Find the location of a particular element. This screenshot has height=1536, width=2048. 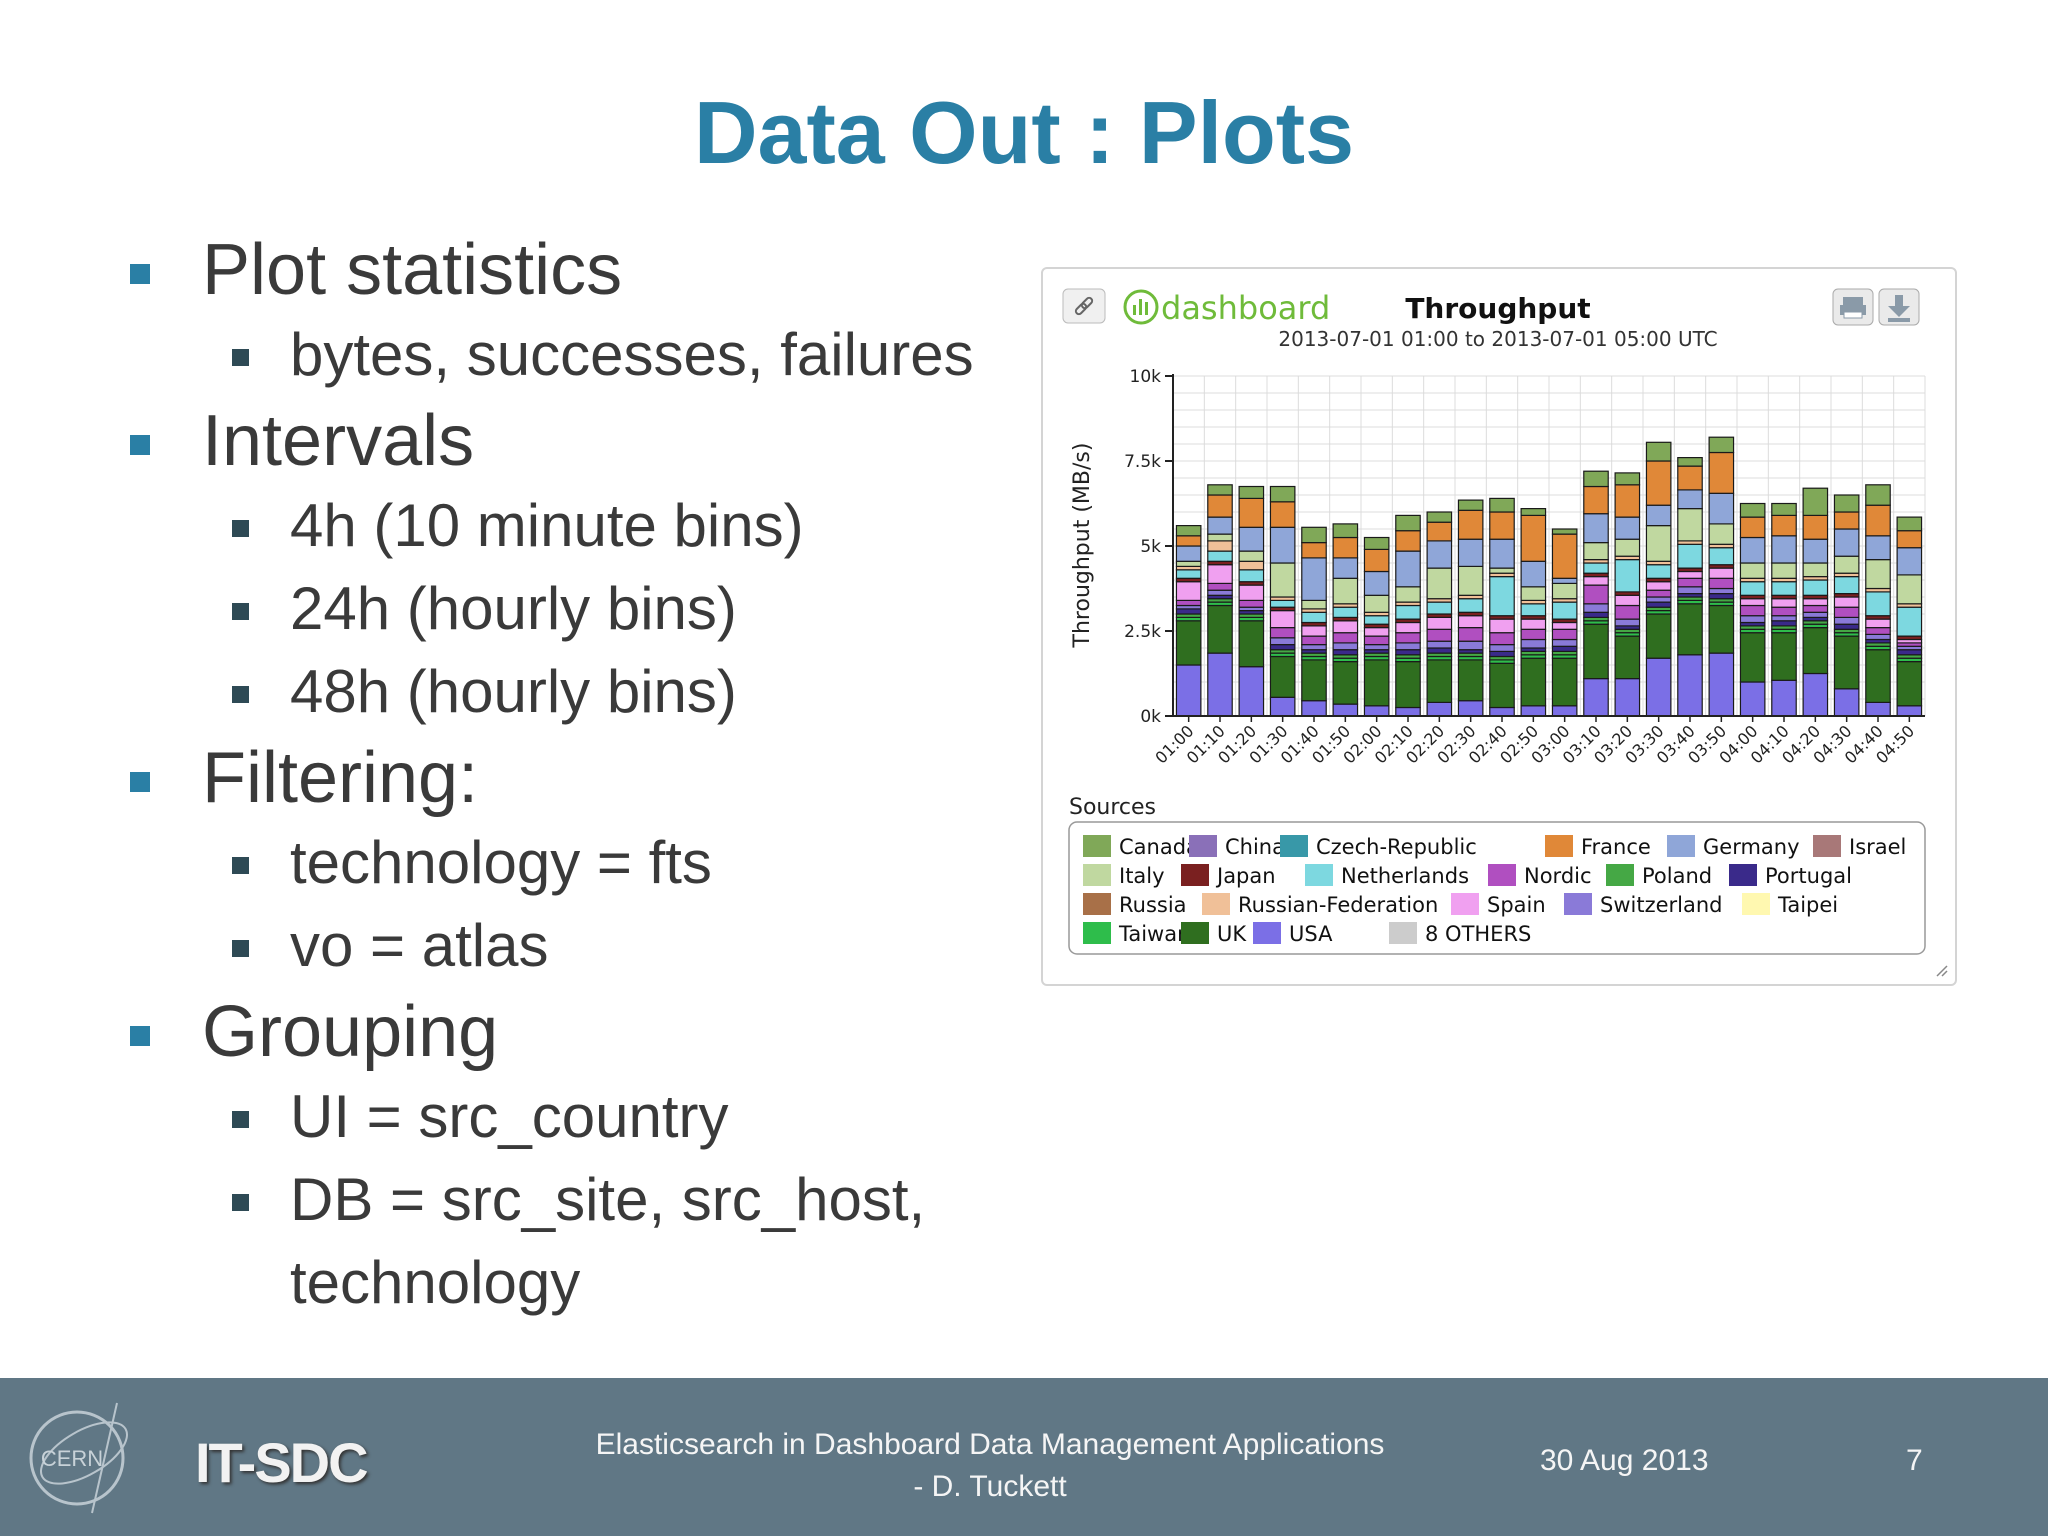

legend-swatch-israel is located at coordinates (1827, 846).